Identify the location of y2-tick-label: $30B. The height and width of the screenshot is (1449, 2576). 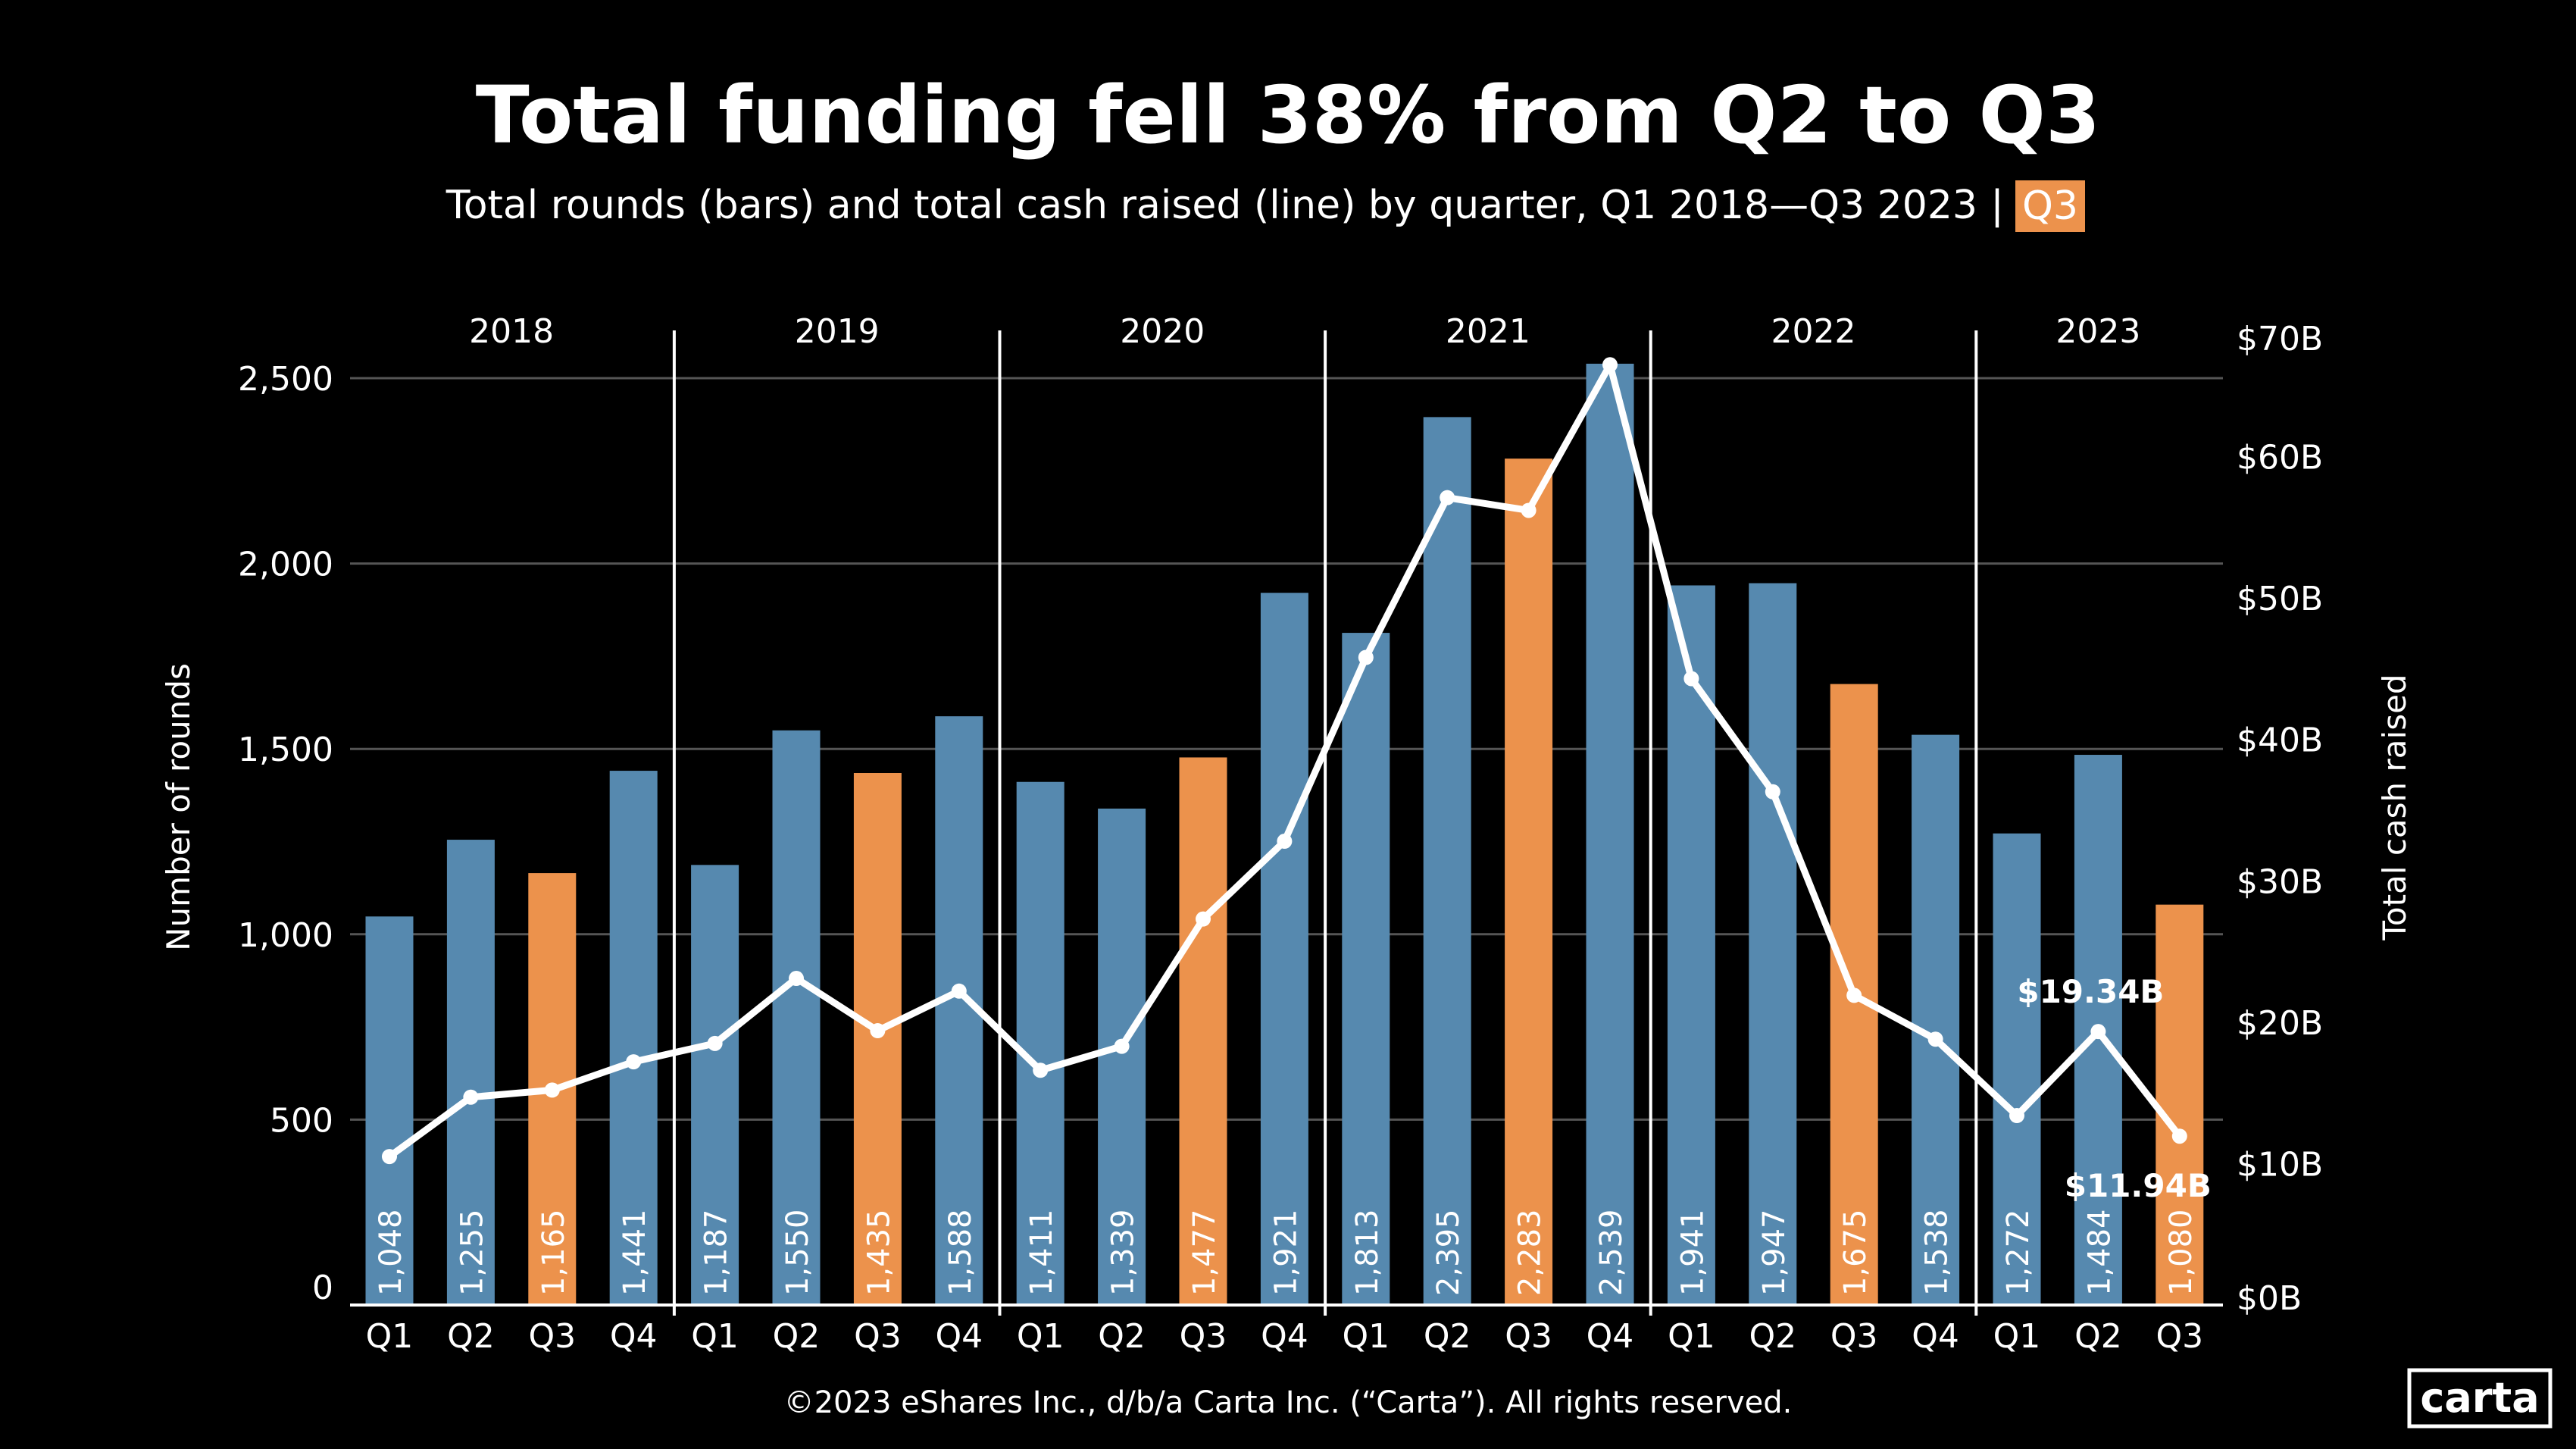
(2280, 882).